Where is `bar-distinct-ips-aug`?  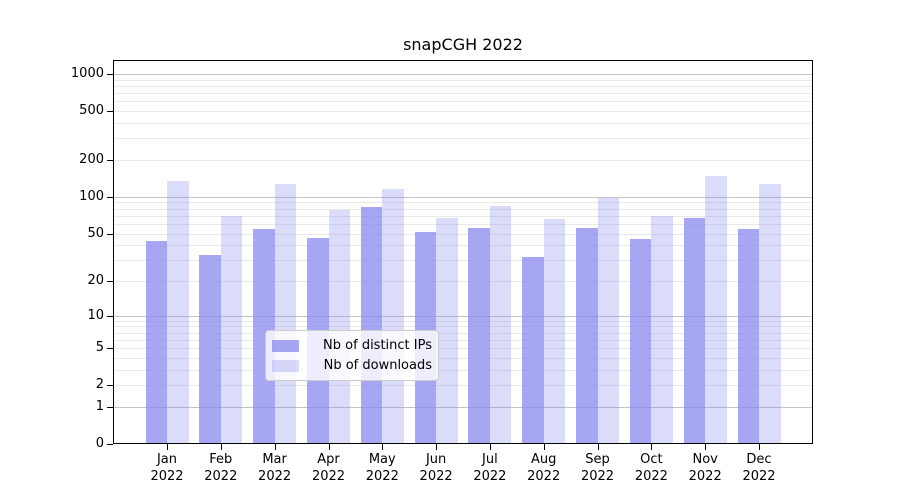
bar-distinct-ips-aug is located at coordinates (533, 350).